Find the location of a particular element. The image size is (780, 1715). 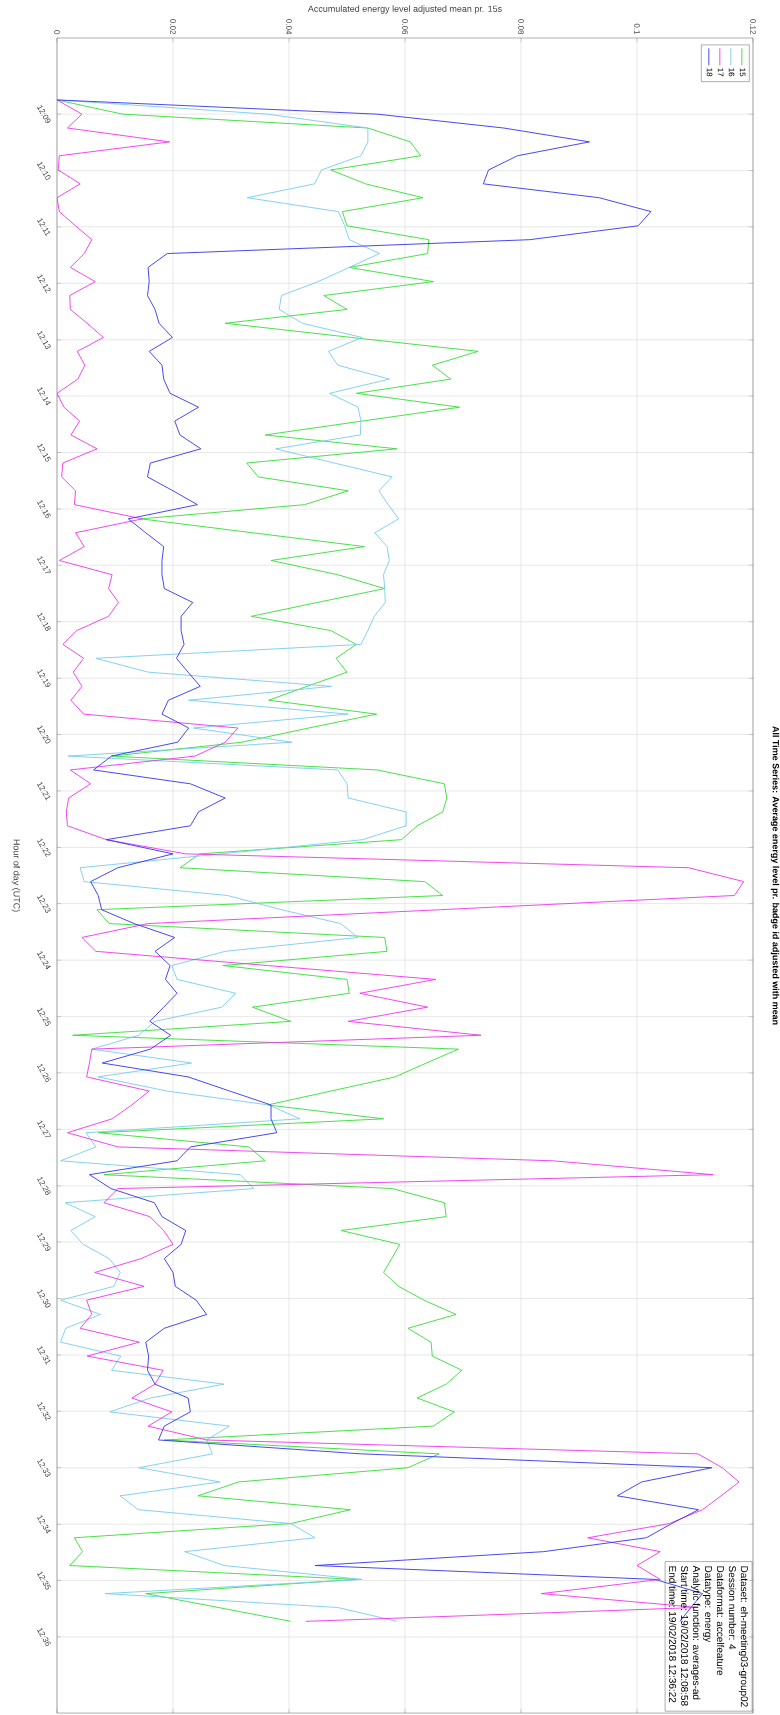

annotation: Dataset: eh-meeting03-group02 is located at coordinates (743, 1636).